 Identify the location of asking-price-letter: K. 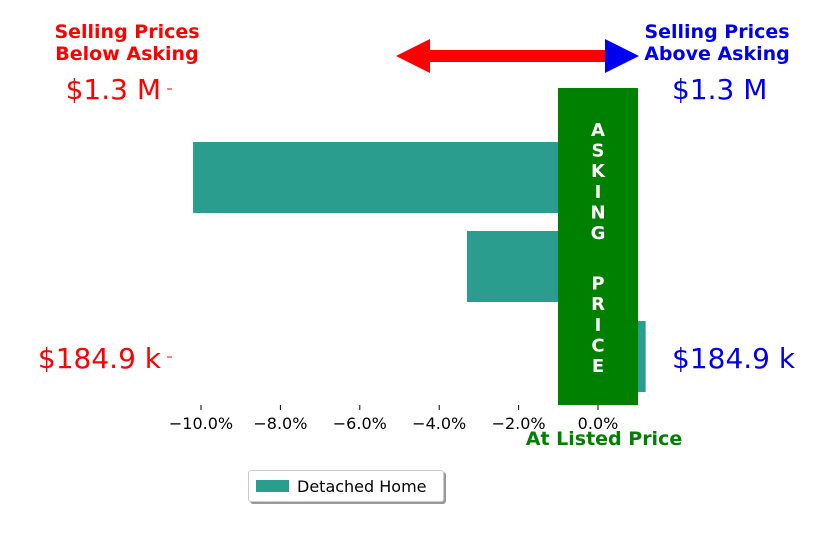
(598, 171).